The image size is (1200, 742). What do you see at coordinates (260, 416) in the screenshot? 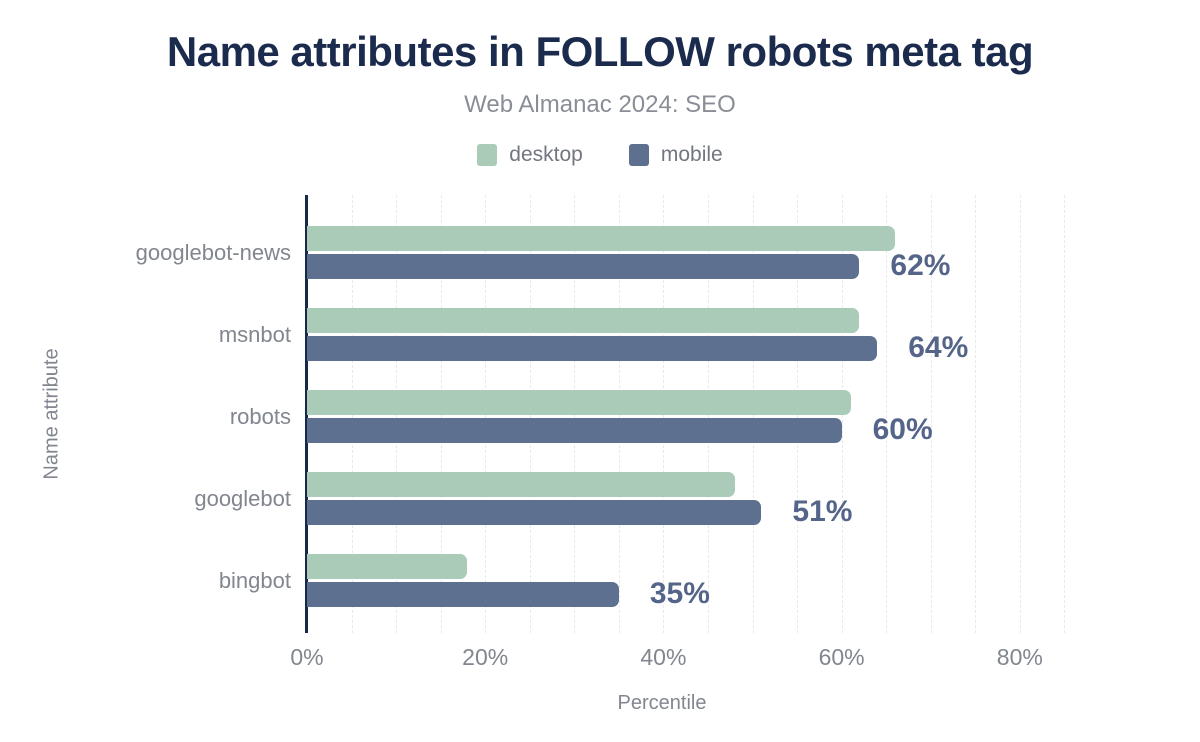
I see `category-label-robots: robots` at bounding box center [260, 416].